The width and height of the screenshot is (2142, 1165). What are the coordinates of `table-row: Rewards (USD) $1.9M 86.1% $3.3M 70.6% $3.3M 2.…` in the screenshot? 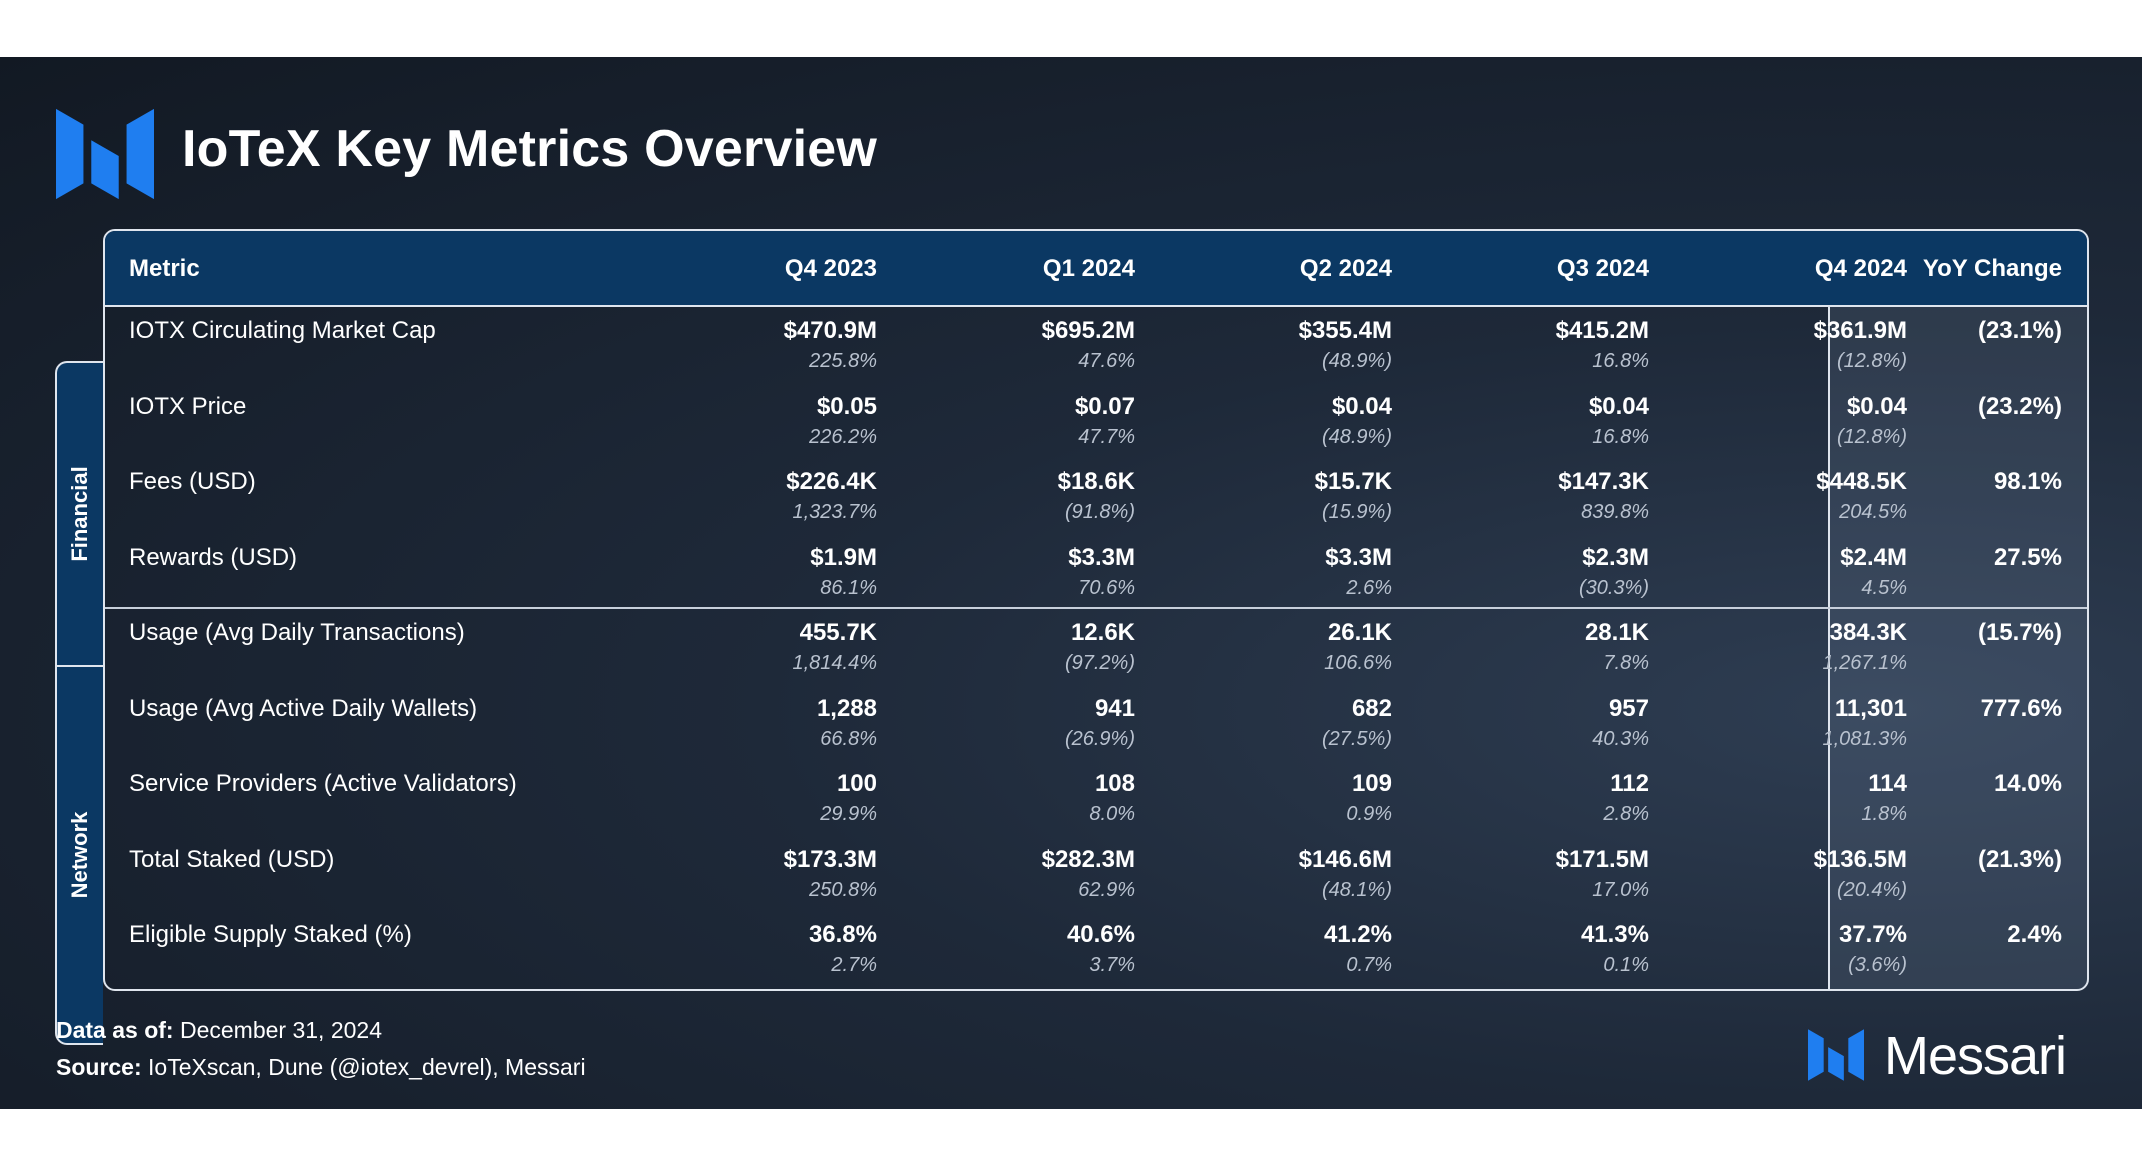 It's located at (1096, 571).